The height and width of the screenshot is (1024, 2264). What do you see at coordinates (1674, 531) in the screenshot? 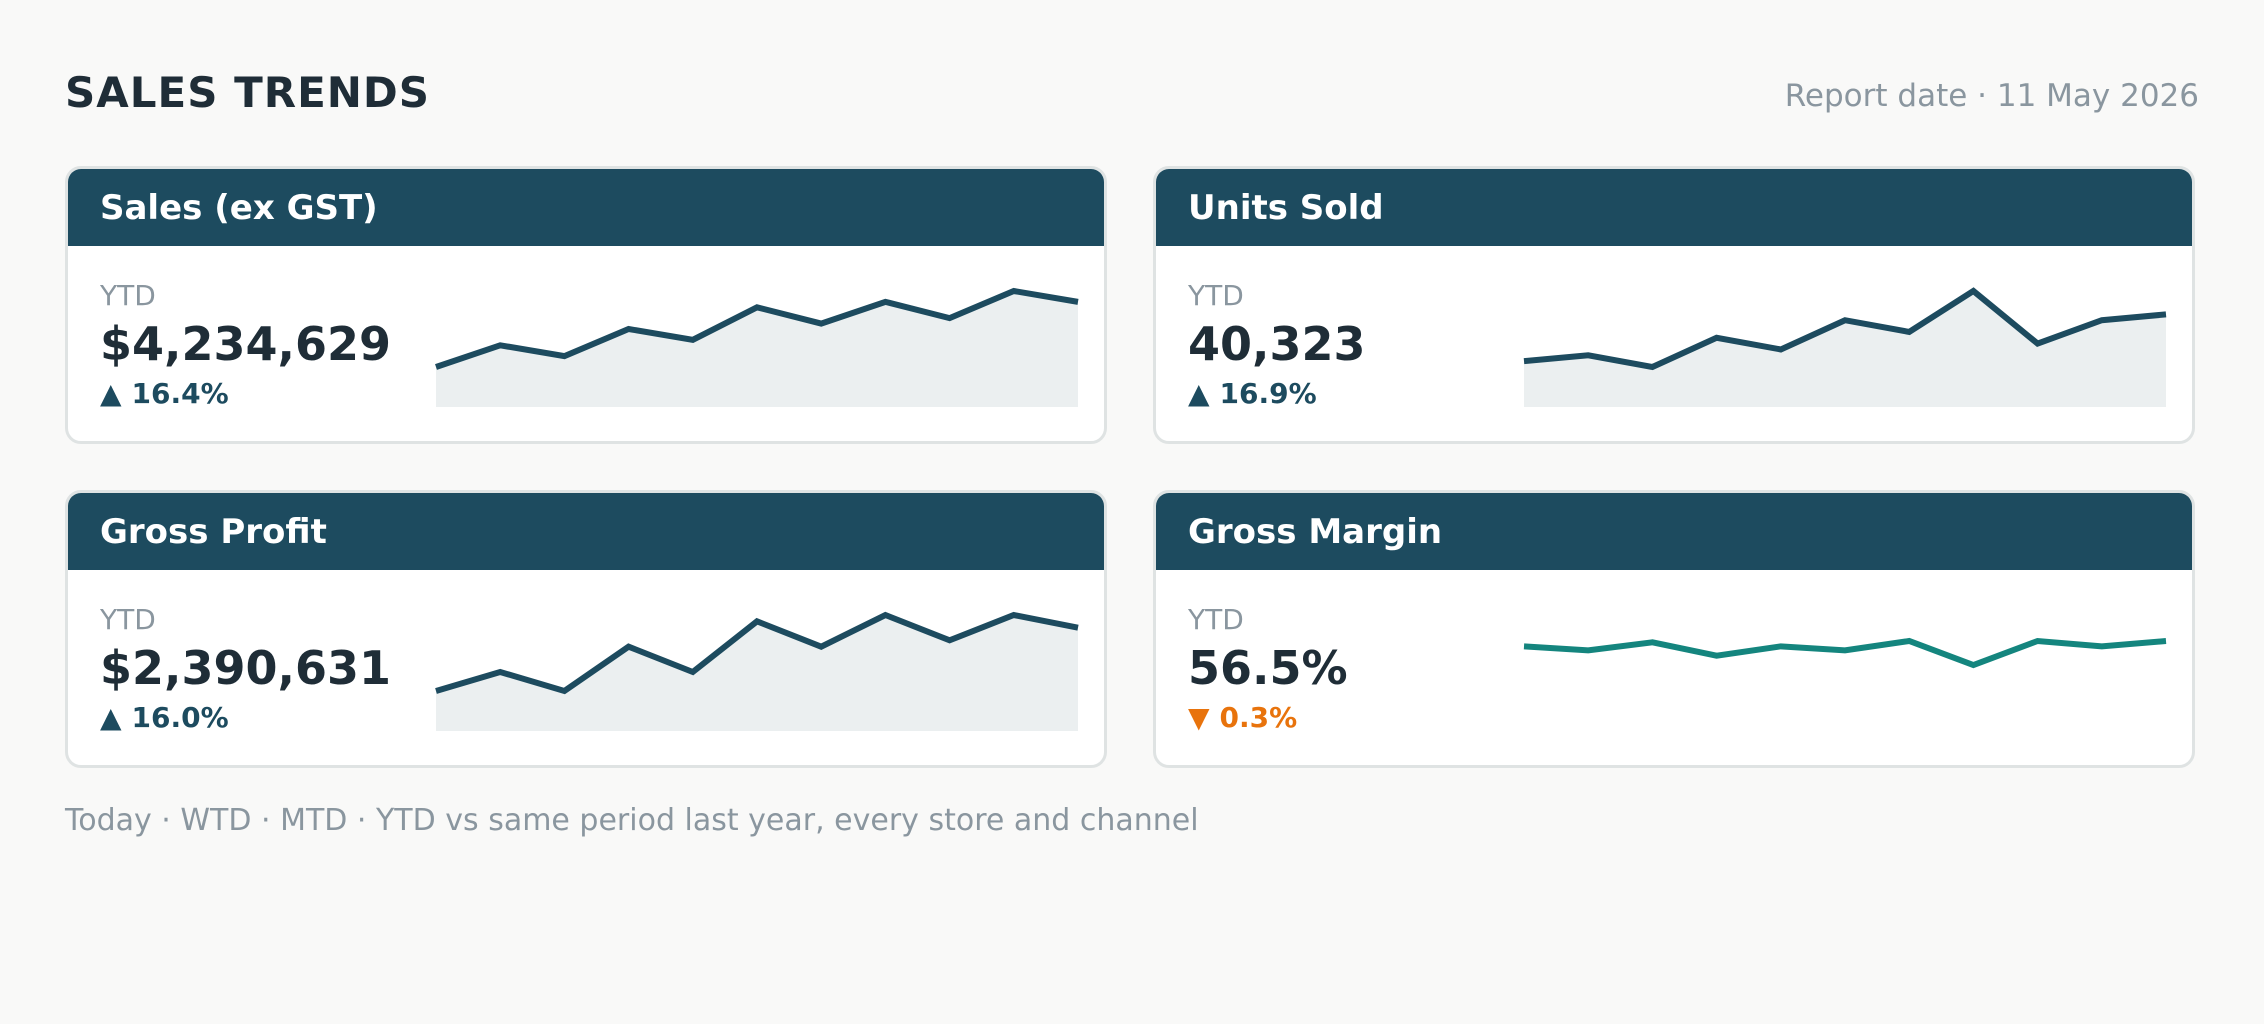
I see `card-title: Gross Margin` at bounding box center [1674, 531].